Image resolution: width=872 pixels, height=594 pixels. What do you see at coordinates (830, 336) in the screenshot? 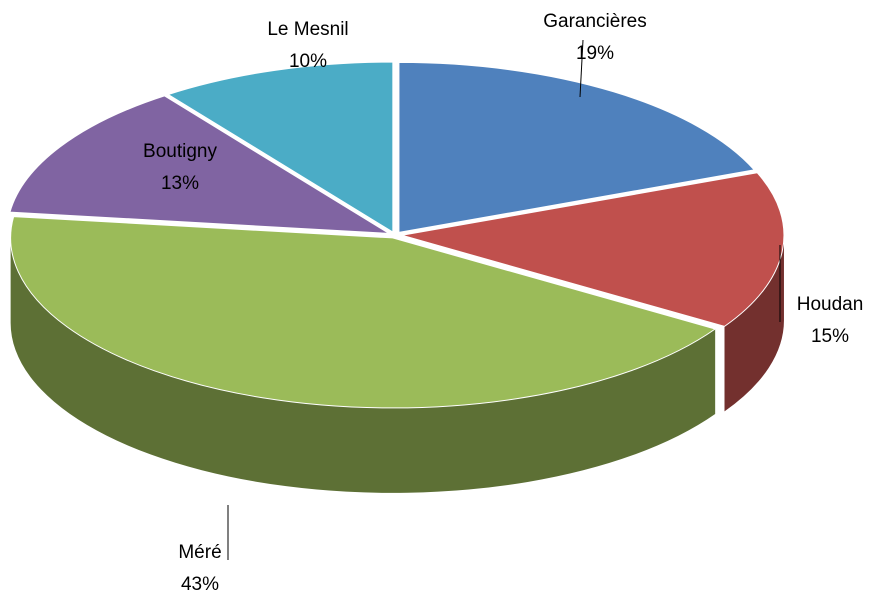
I see `value-label: 15%` at bounding box center [830, 336].